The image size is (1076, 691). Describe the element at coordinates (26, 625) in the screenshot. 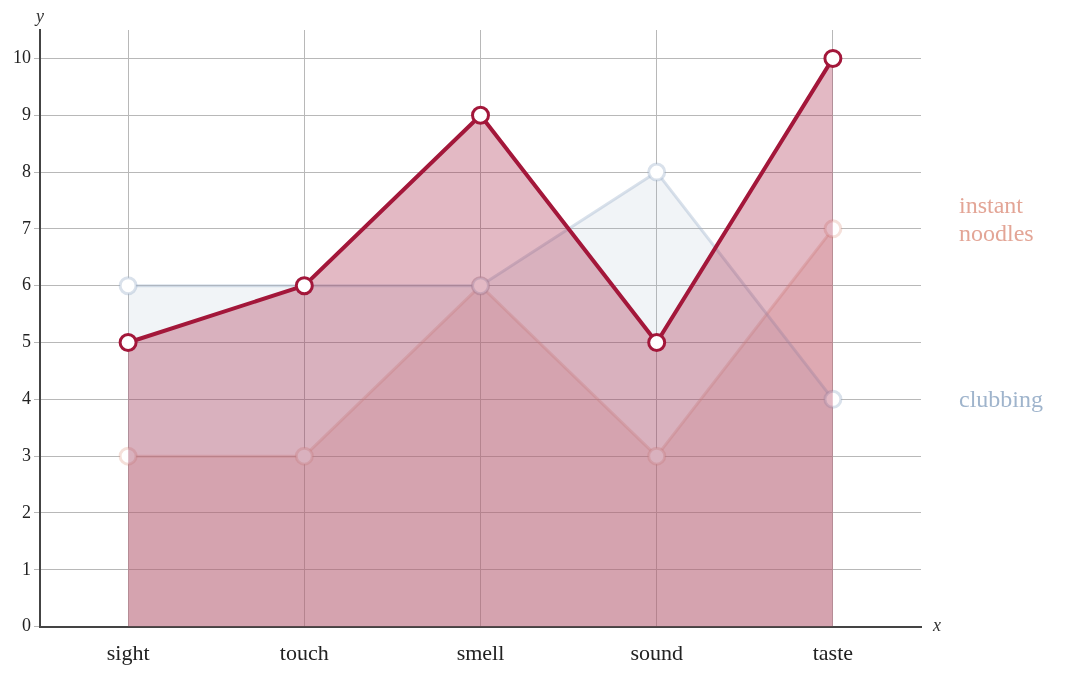

I see `y-tick-label: 0` at that location.